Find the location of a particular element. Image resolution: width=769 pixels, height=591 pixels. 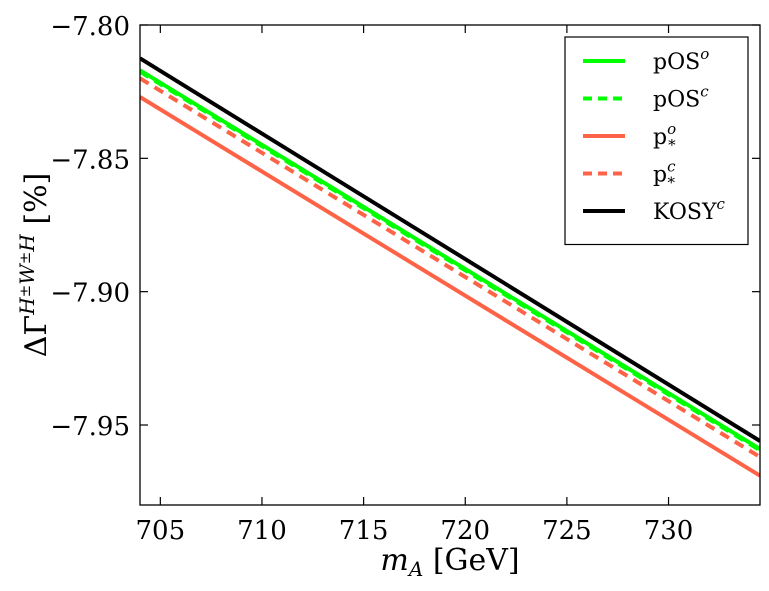

x-axis-label: mA [GeV] is located at coordinates (449, 562).